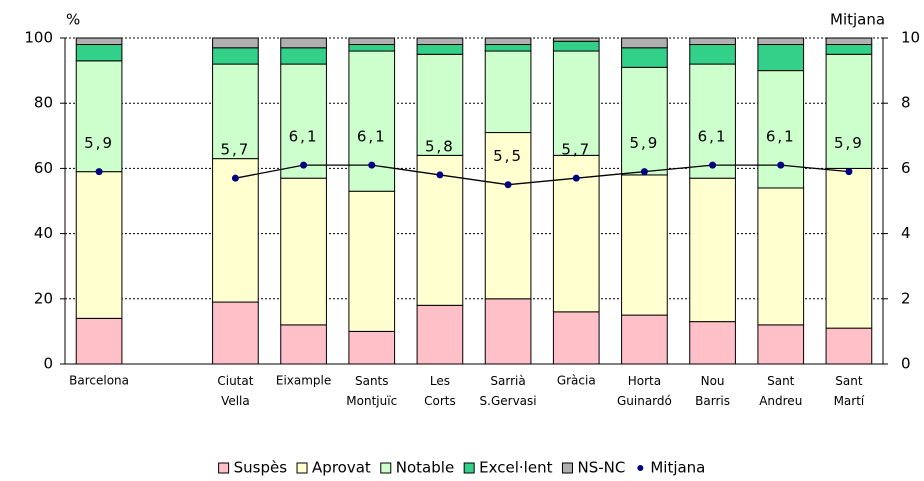  What do you see at coordinates (576, 381) in the screenshot?
I see `x-tick-label: Gràcia` at bounding box center [576, 381].